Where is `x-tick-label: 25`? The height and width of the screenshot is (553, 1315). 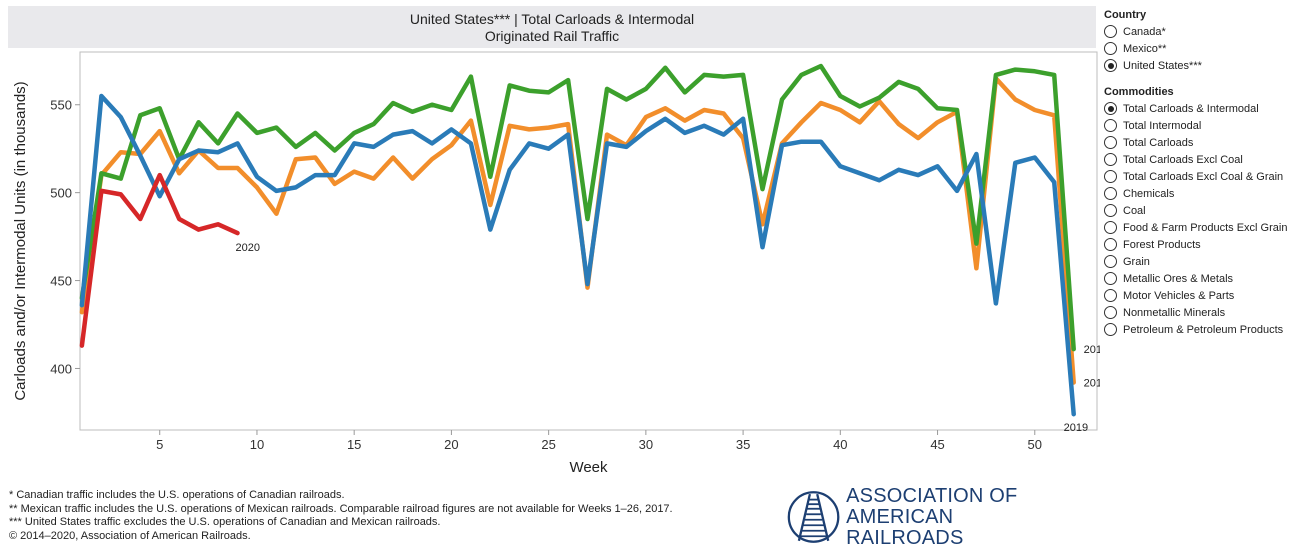 x-tick-label: 25 is located at coordinates (548, 444).